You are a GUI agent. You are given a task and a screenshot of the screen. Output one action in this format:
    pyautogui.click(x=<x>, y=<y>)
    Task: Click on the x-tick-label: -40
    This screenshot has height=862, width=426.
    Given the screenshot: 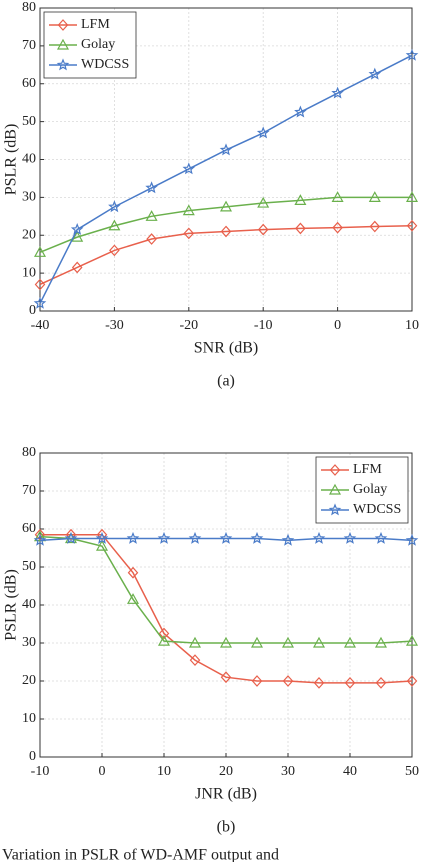 What is the action you would take?
    pyautogui.click(x=40, y=325)
    